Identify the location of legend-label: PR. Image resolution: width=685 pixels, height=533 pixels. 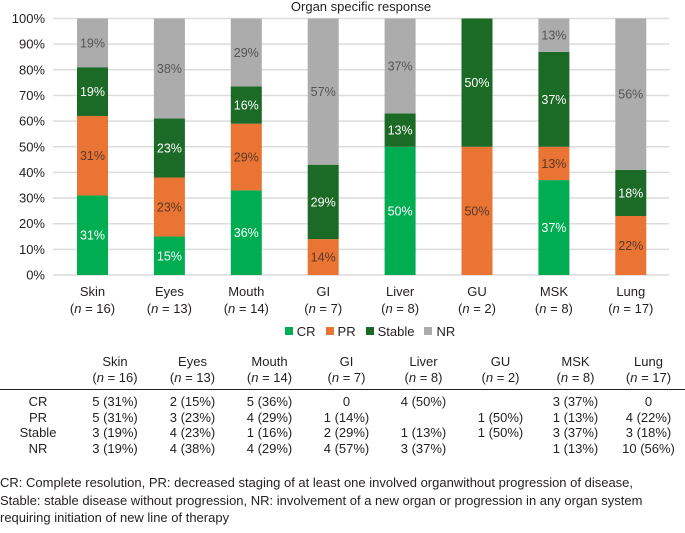
(346, 331).